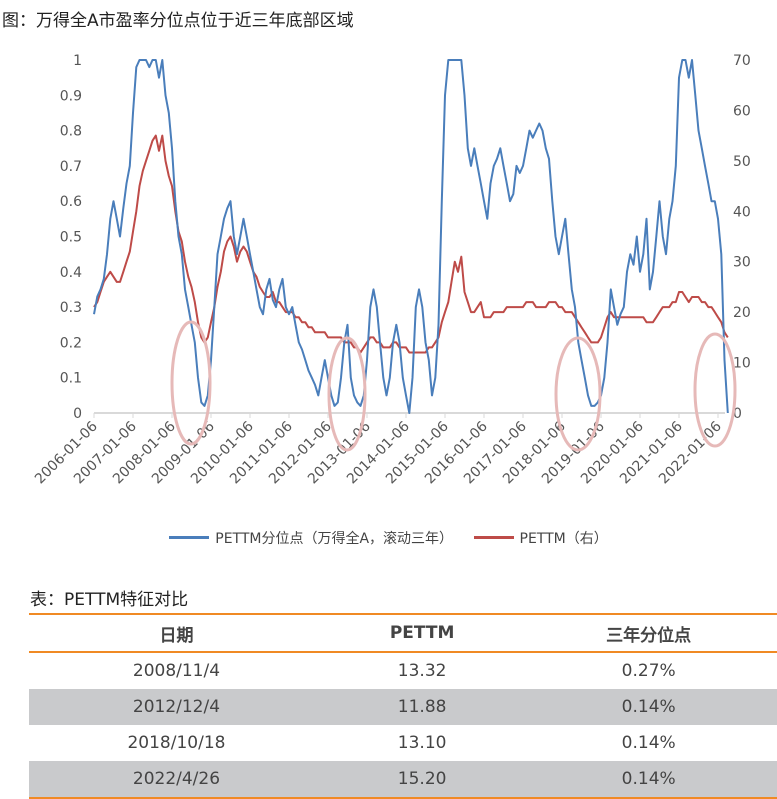 This screenshot has height=799, width=777. Describe the element at coordinates (742, 364) in the screenshot. I see `y-right-tick-label: 10` at that location.